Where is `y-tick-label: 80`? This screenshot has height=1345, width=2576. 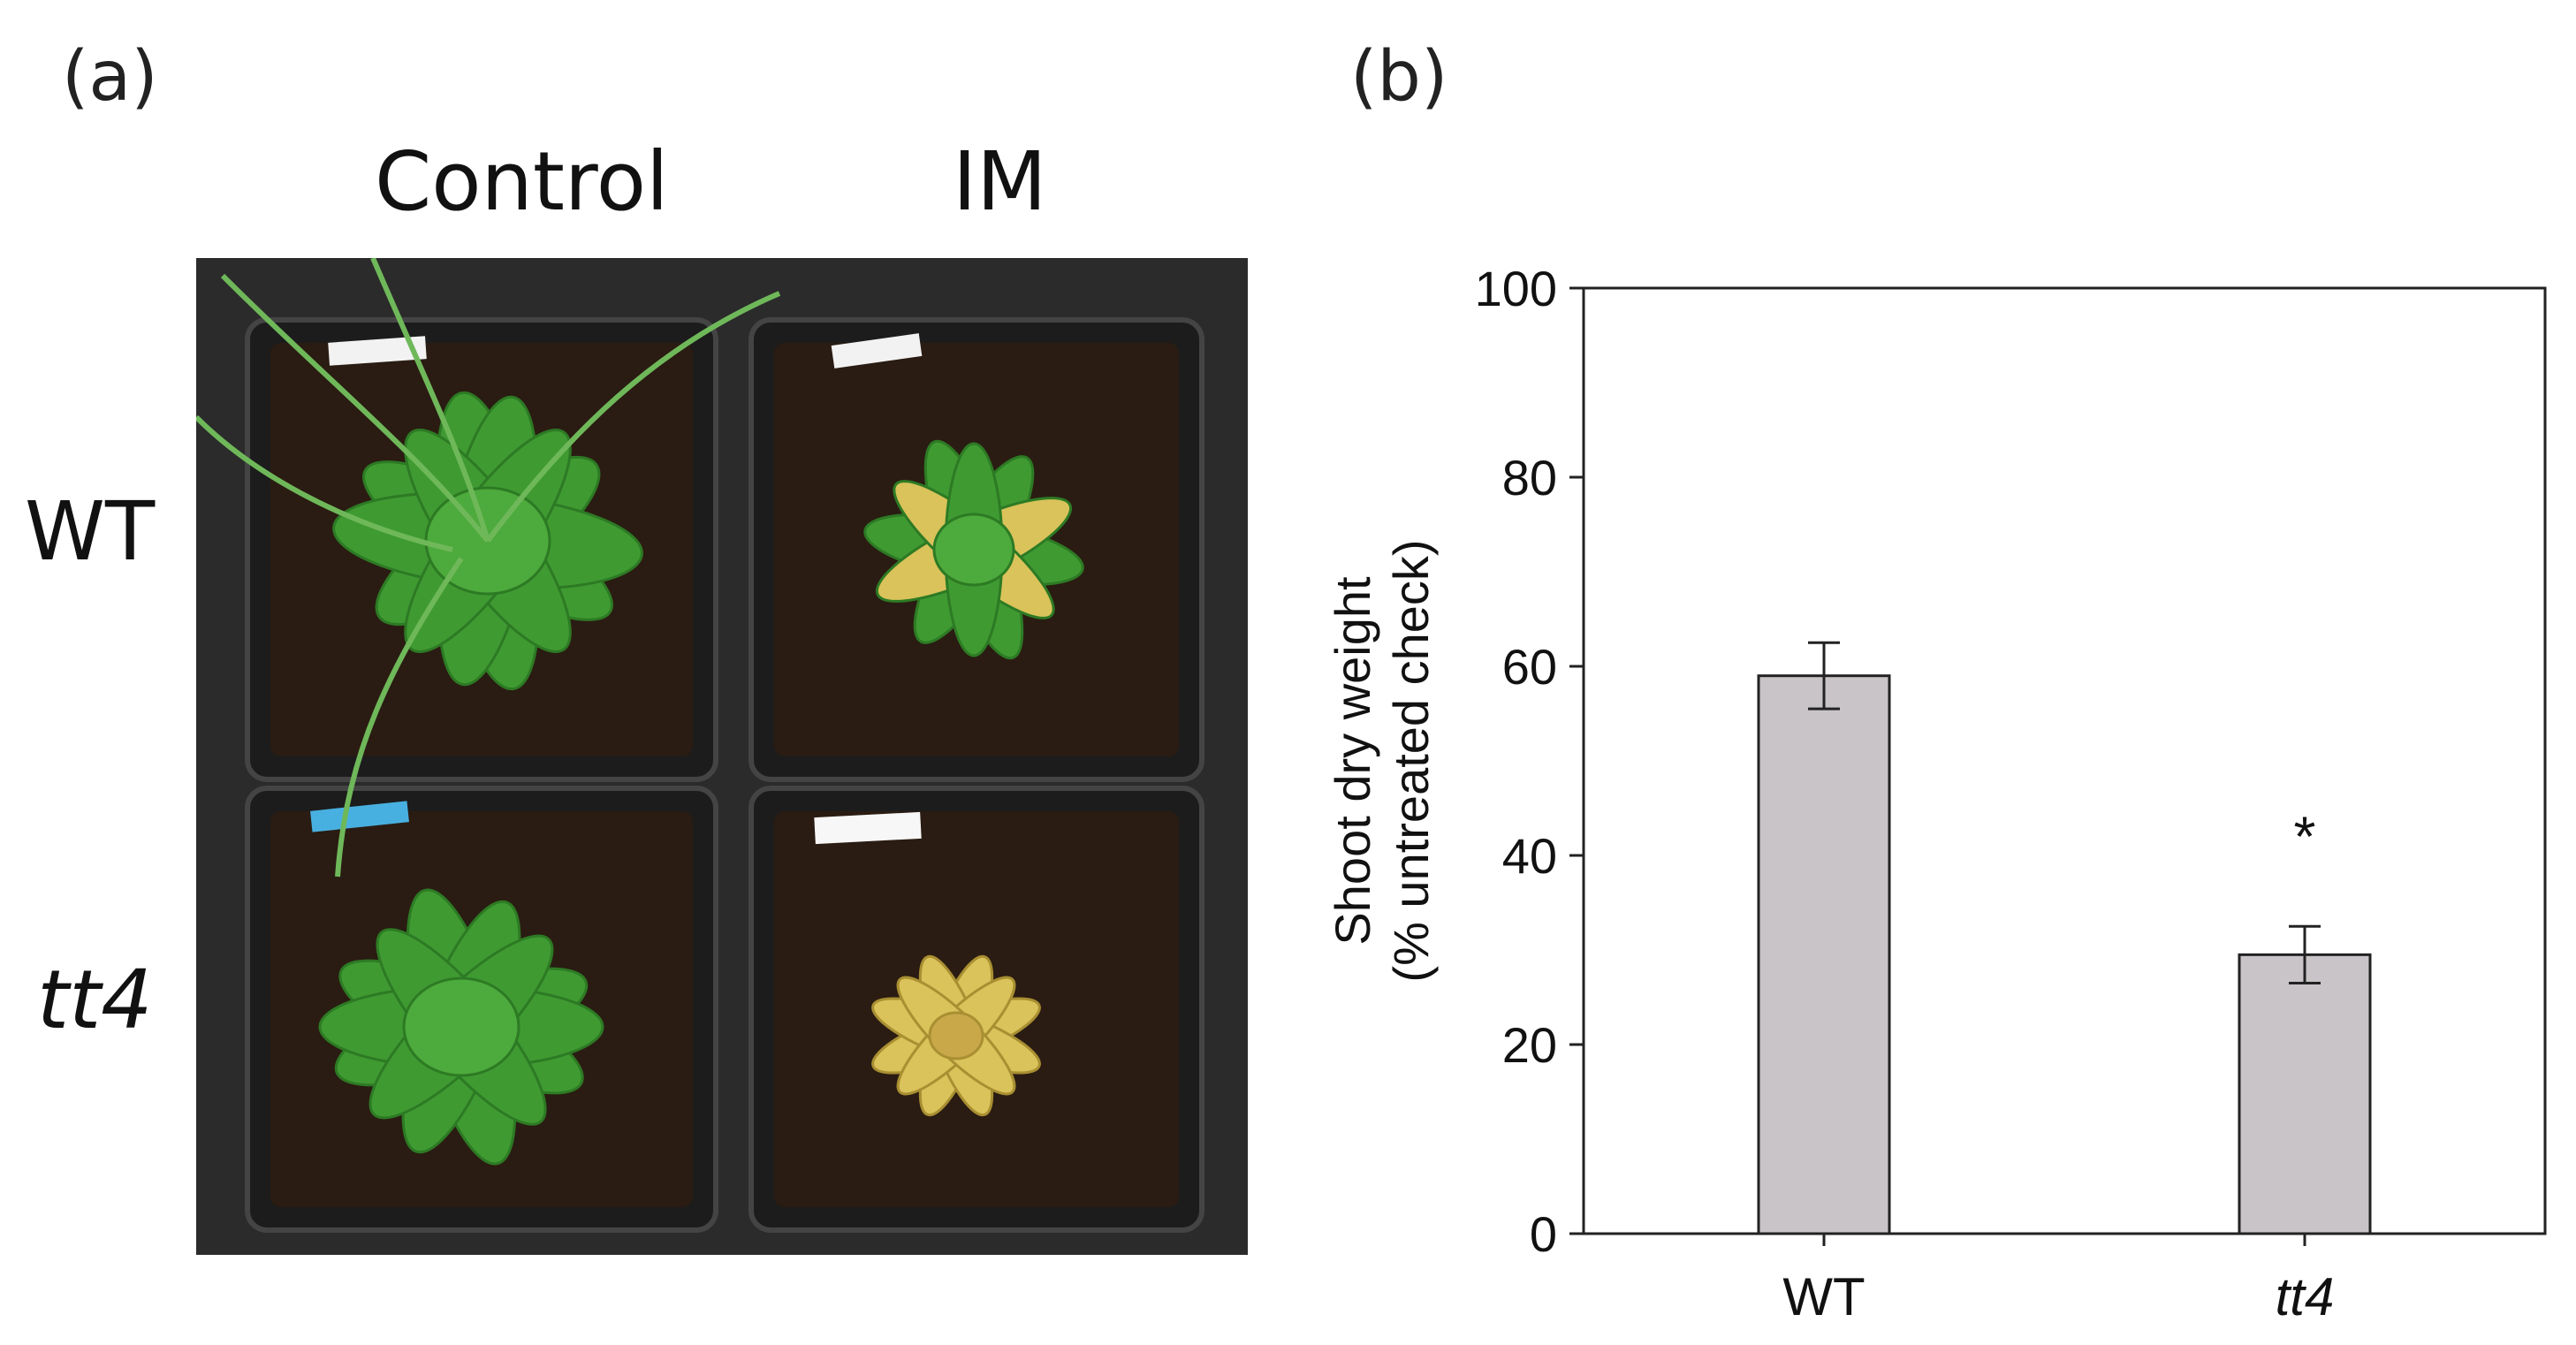
y-tick-label: 80 is located at coordinates (1529, 477).